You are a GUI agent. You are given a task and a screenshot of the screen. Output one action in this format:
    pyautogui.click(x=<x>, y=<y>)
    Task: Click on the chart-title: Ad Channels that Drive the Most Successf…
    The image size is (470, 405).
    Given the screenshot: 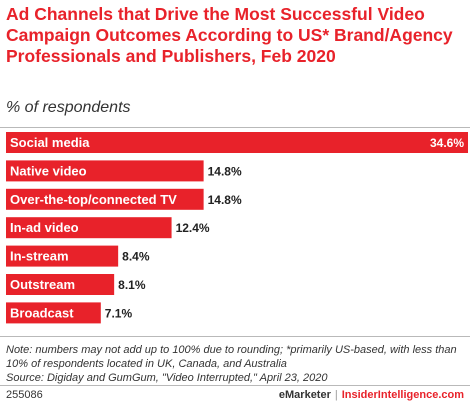 What is the action you would take?
    pyautogui.click(x=229, y=35)
    